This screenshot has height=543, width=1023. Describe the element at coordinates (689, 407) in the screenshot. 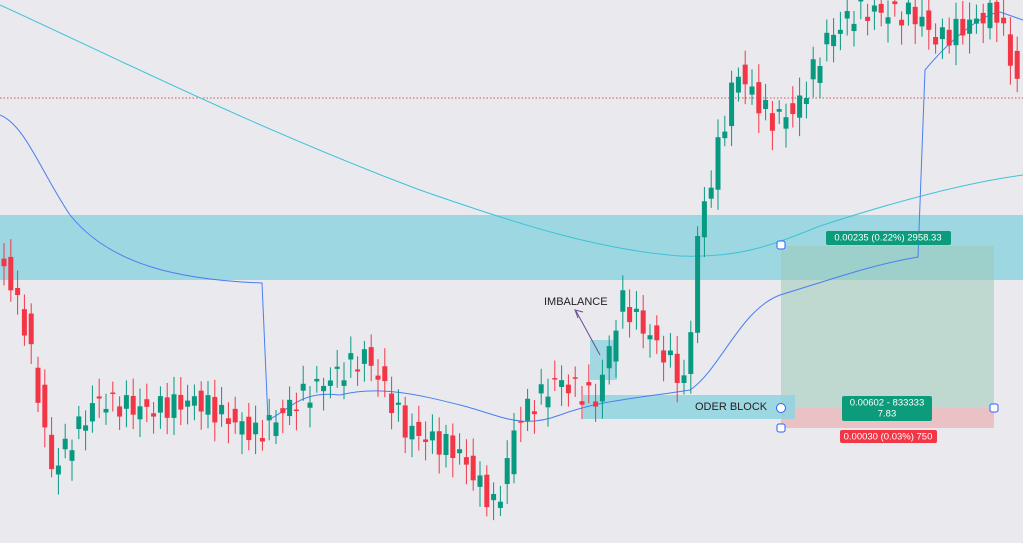

I see `order-block-zone` at that location.